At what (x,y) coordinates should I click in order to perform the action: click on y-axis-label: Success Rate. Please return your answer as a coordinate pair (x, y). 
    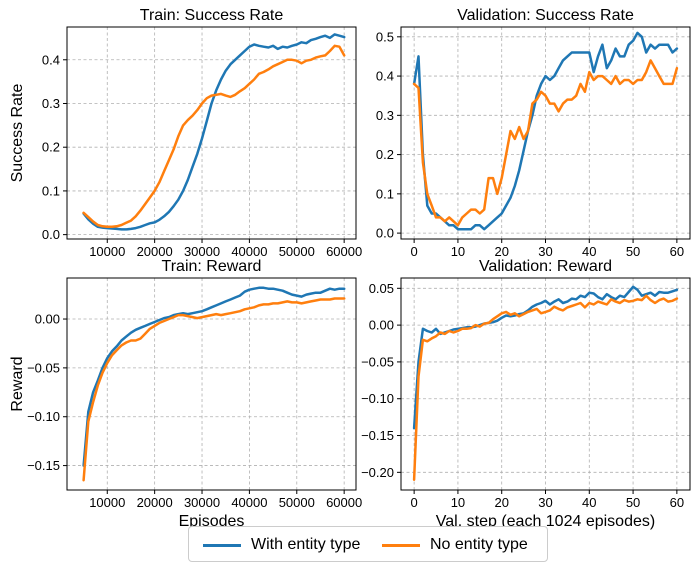
    Looking at the image, I should click on (17, 133).